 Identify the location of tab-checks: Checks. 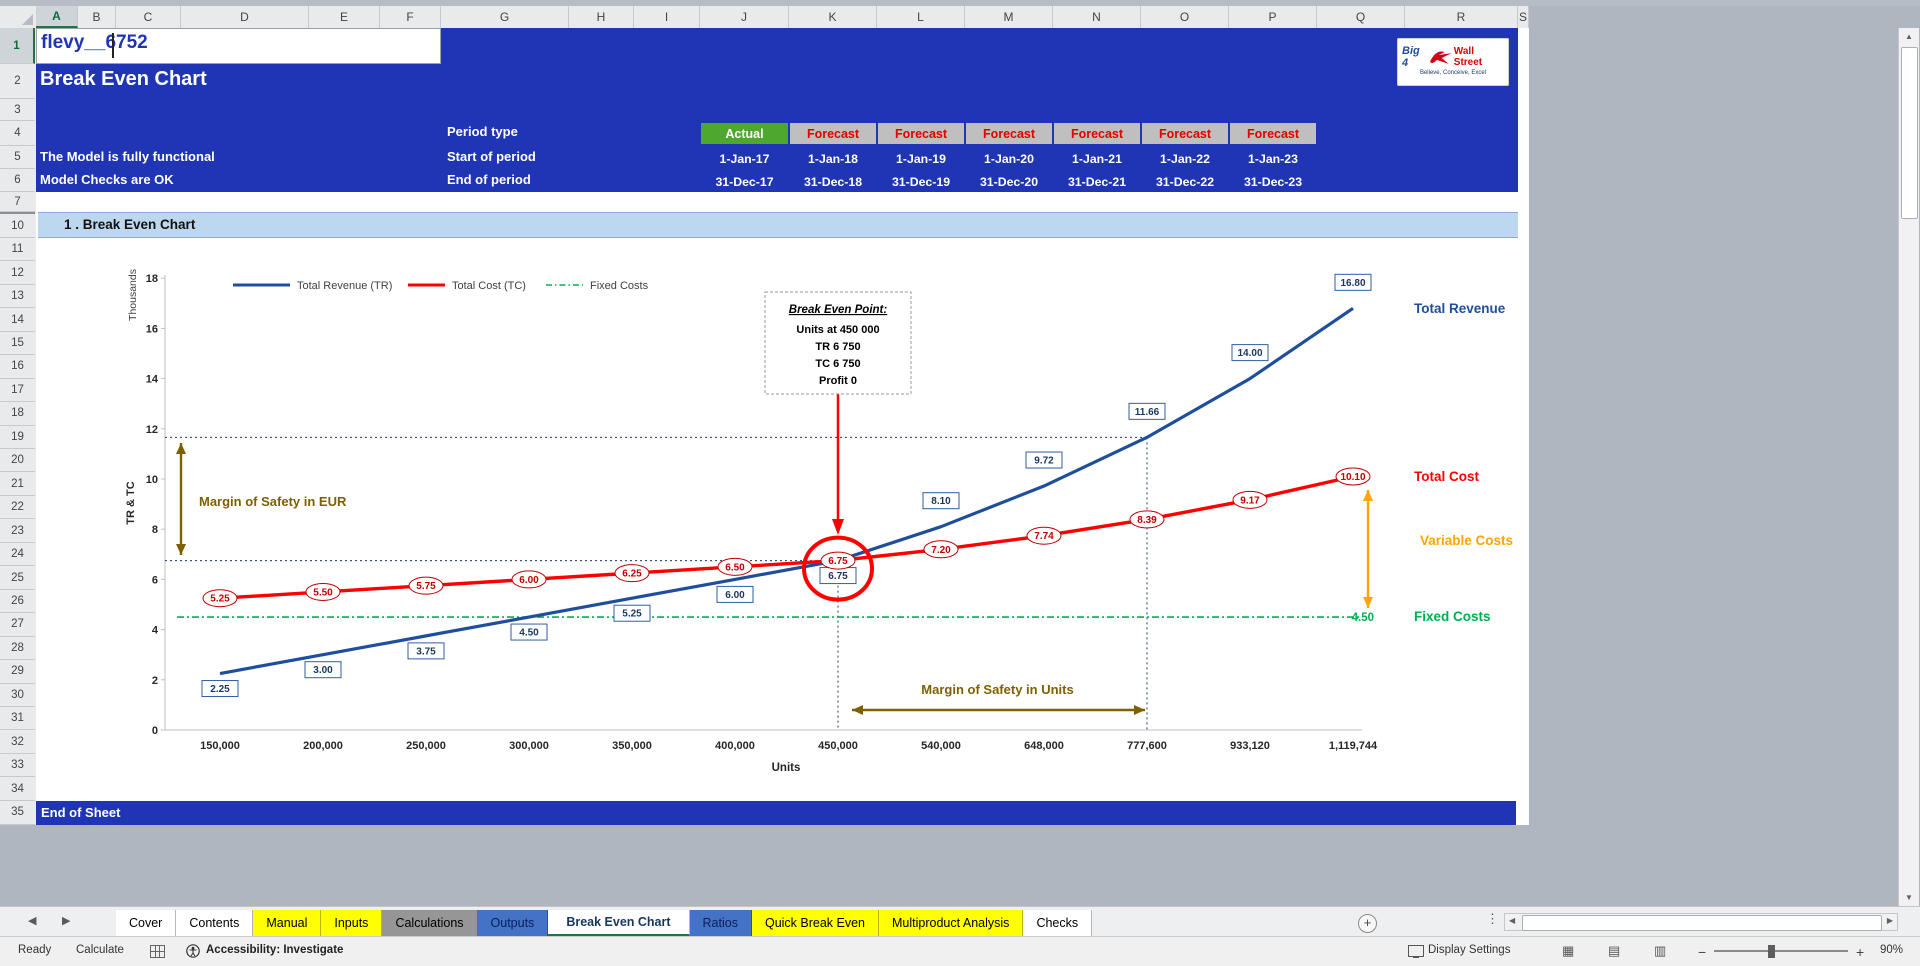
(1058, 923).